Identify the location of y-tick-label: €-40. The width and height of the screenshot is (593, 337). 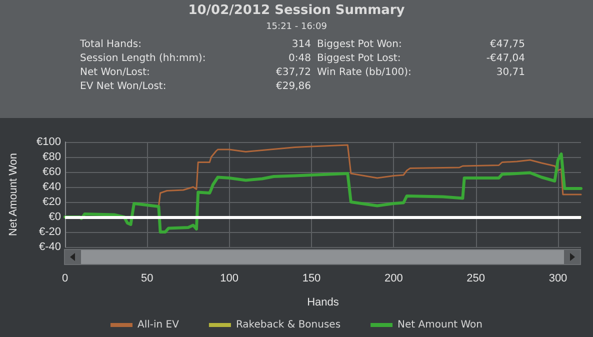
(49, 247).